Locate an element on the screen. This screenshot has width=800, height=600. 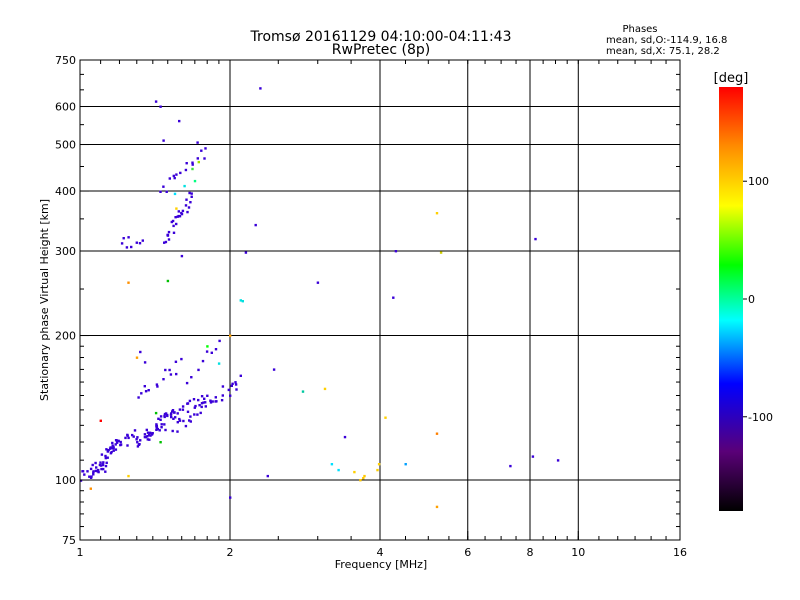
y-tick-label: 600 is located at coordinates (65, 107).